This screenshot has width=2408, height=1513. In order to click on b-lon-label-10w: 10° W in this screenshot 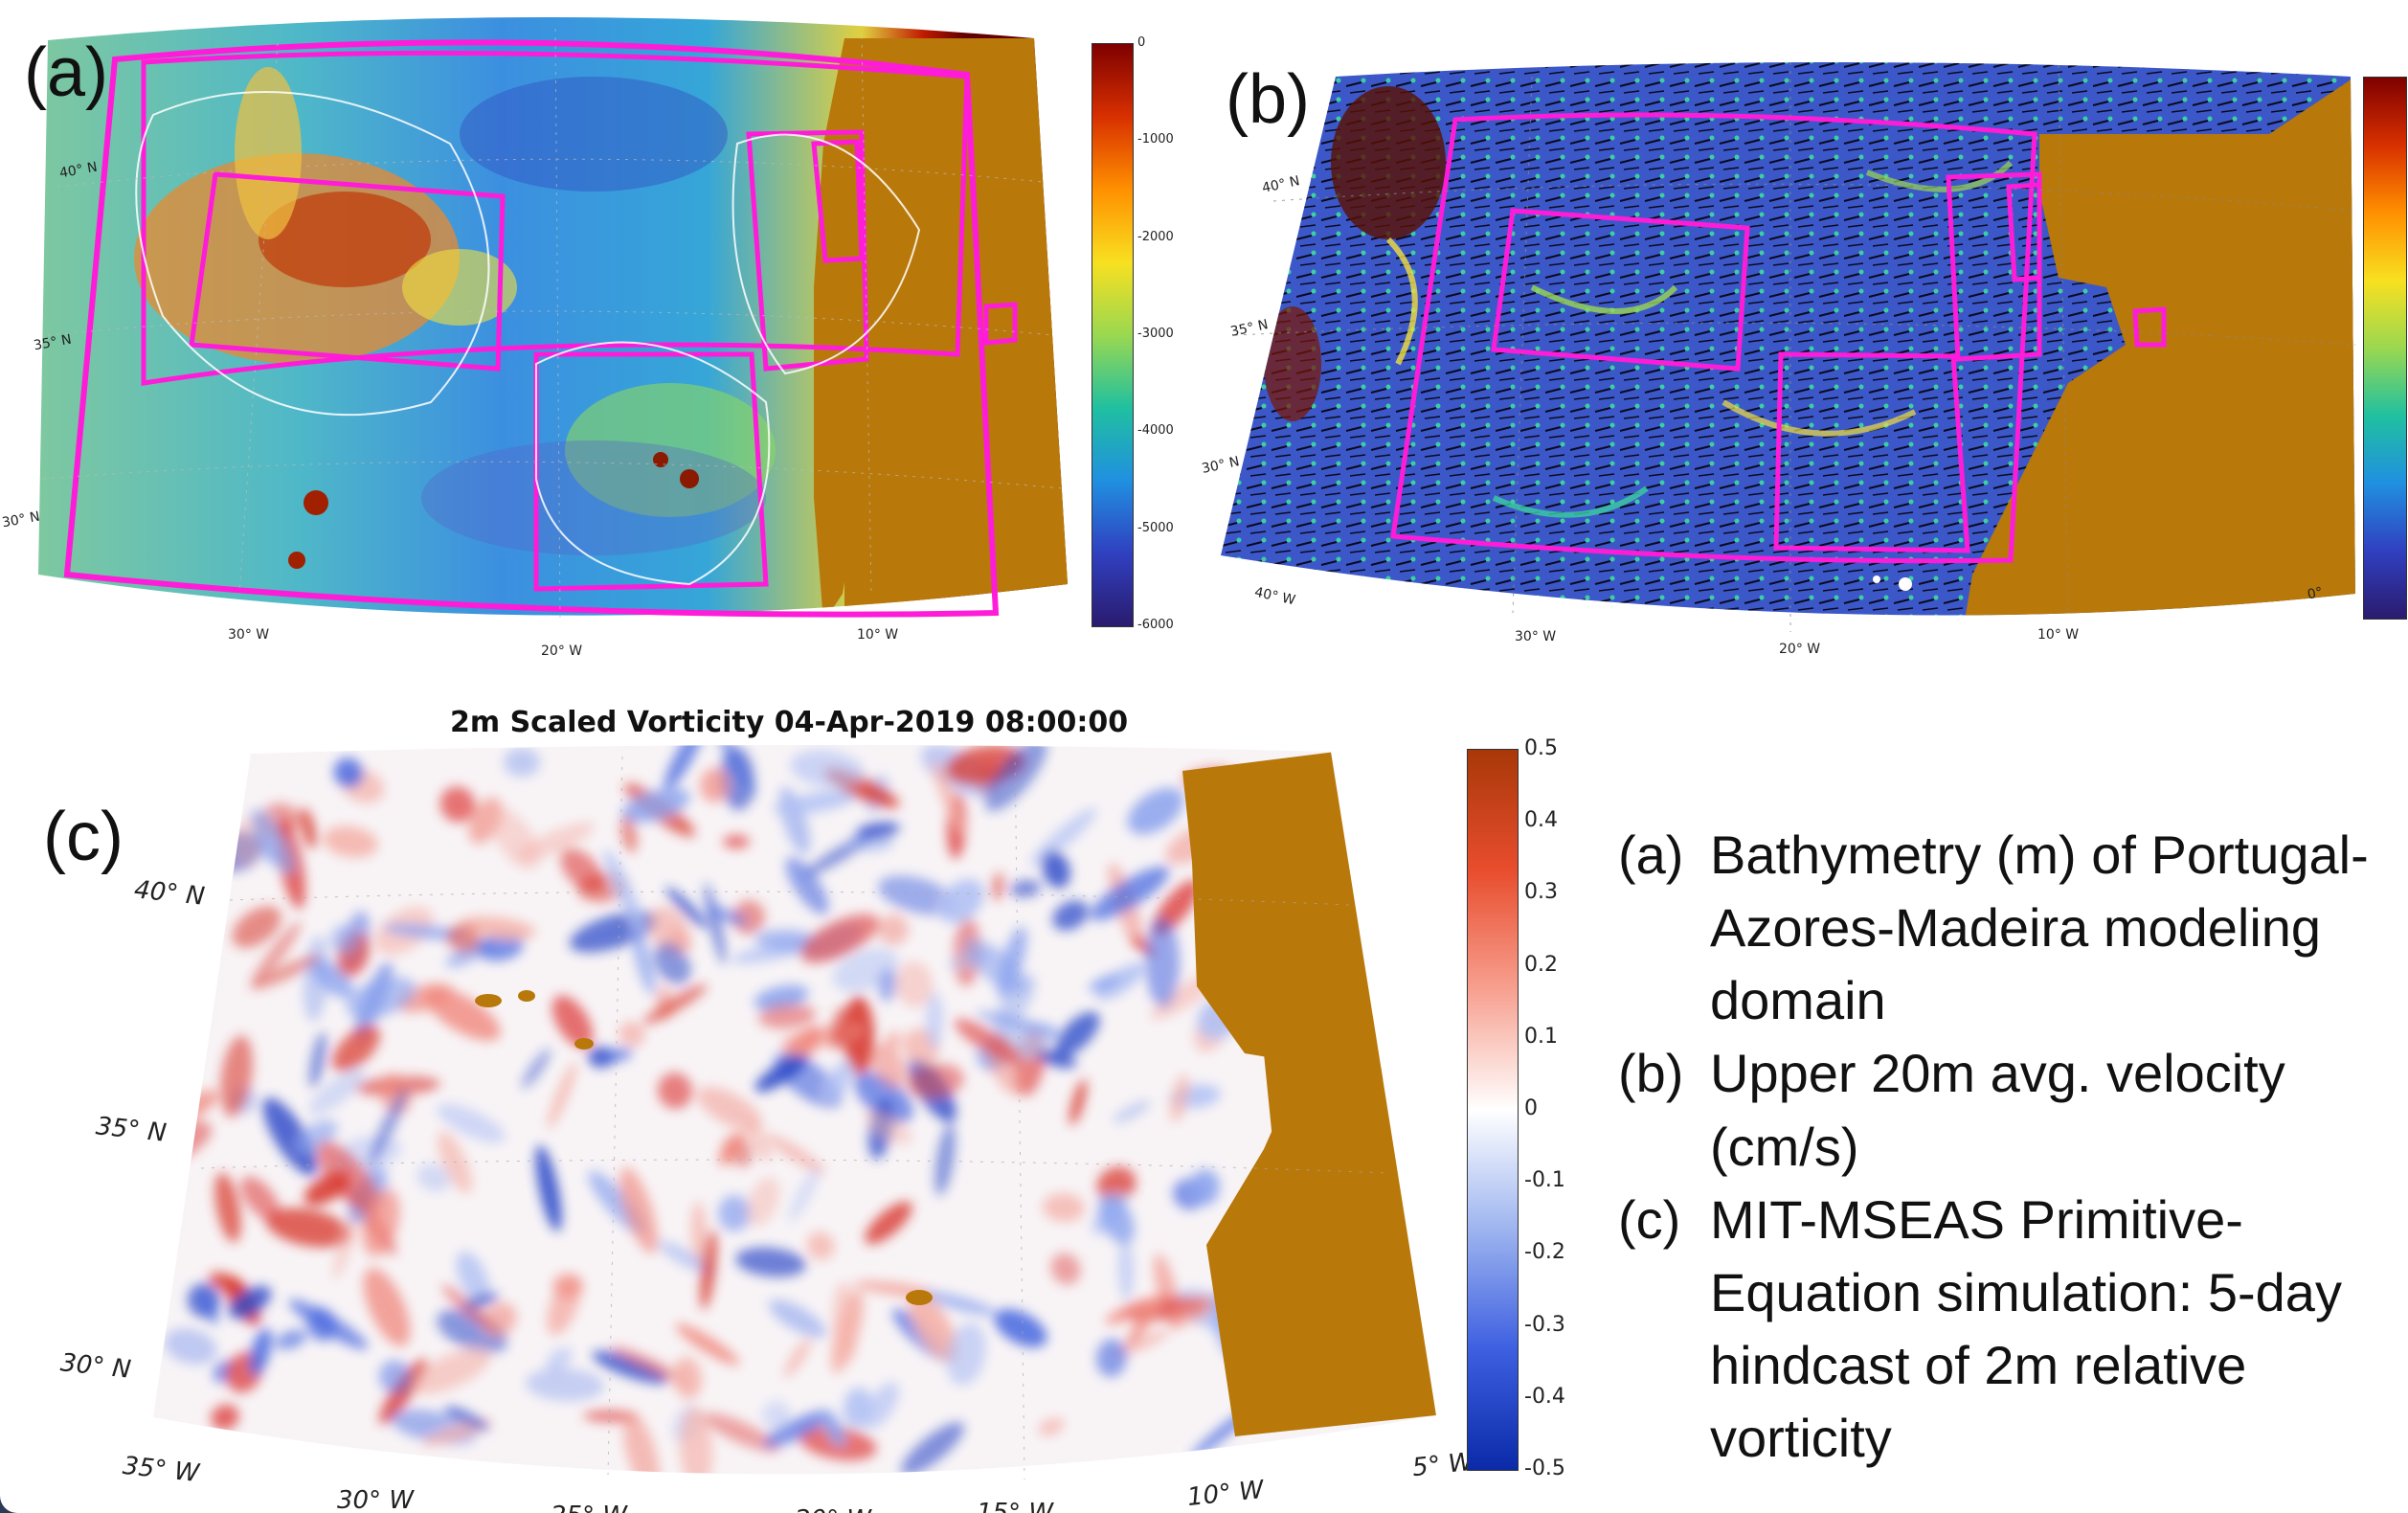, I will do `click(2058, 635)`.